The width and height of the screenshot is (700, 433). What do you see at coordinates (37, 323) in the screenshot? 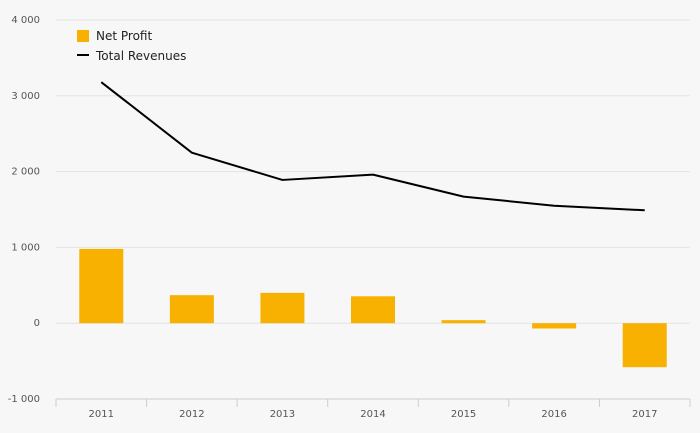
I see `y-tick-label: 0` at bounding box center [37, 323].